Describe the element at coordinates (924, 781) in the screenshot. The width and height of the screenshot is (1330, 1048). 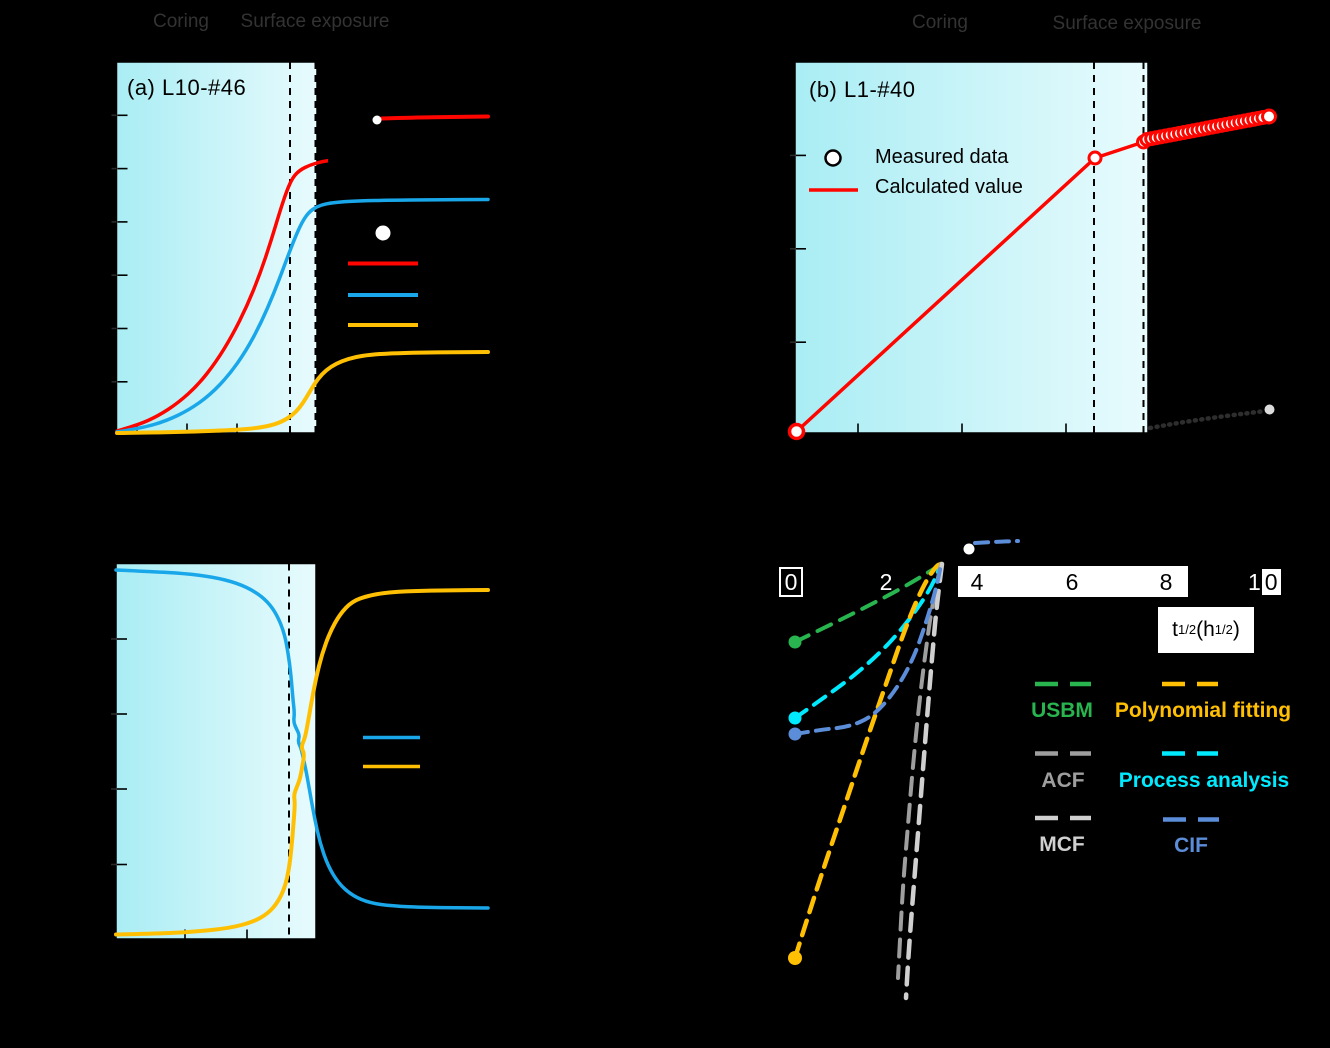
I see `mcf-curve` at that location.